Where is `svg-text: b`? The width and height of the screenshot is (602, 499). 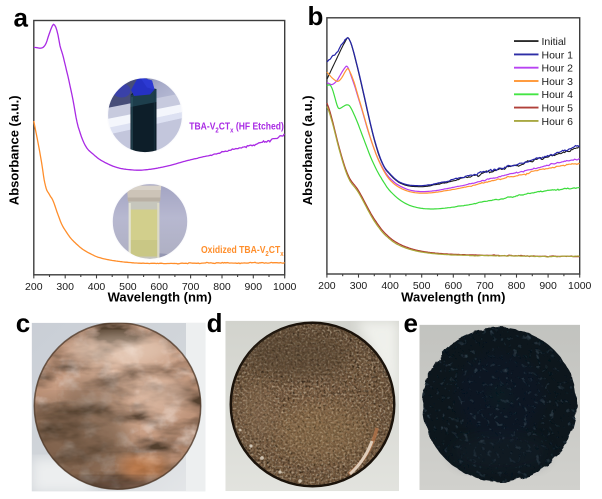 svg-text: b is located at coordinates (316, 16).